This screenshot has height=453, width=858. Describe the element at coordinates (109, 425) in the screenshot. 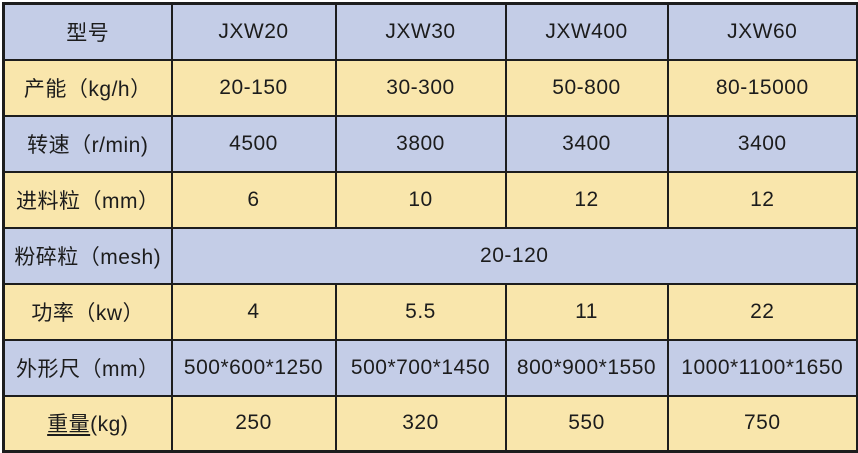

I see `weight-label-unit: (kg)` at that location.